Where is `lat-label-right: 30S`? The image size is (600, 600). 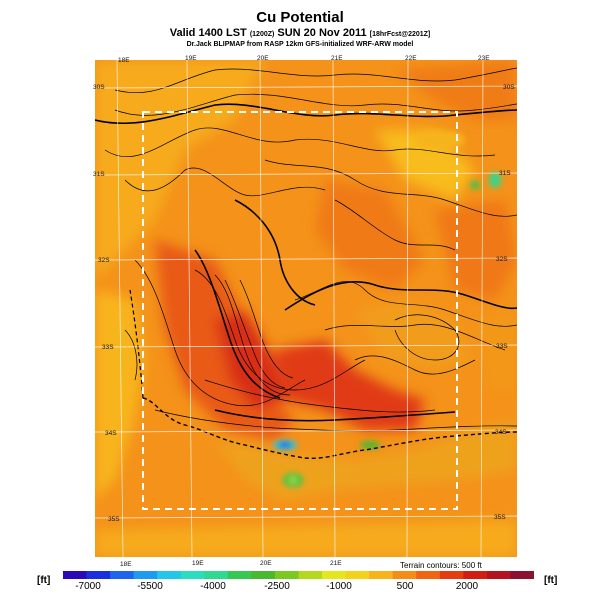
lat-label-right: 30S is located at coordinates (509, 87).